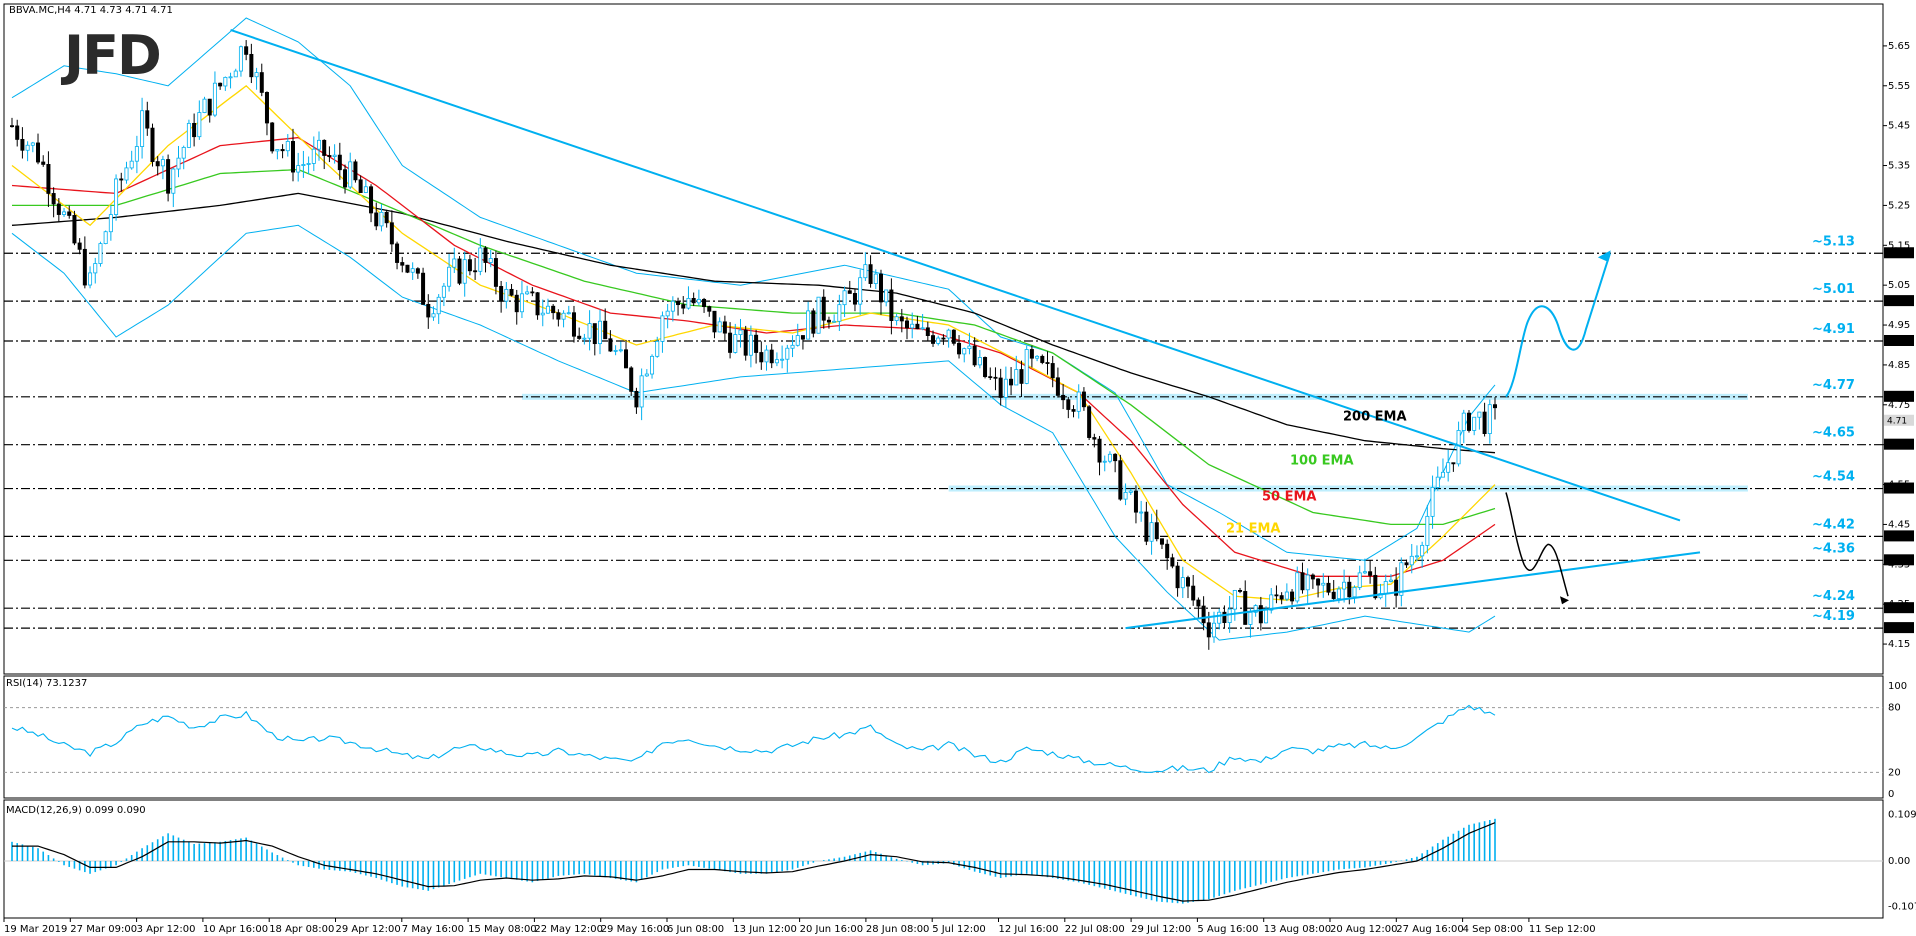  I want to click on level-label-6: ~4.42, so click(1833, 524).